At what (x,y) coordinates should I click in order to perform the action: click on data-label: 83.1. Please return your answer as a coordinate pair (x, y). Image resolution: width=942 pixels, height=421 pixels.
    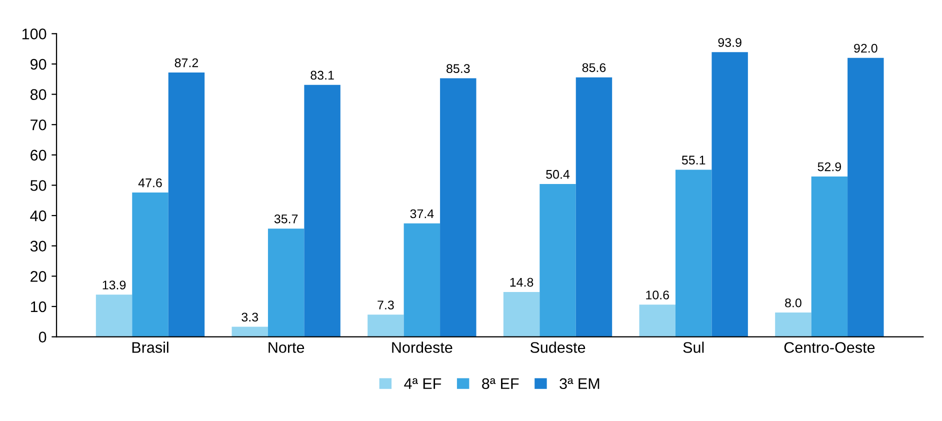
    Looking at the image, I should click on (322, 75).